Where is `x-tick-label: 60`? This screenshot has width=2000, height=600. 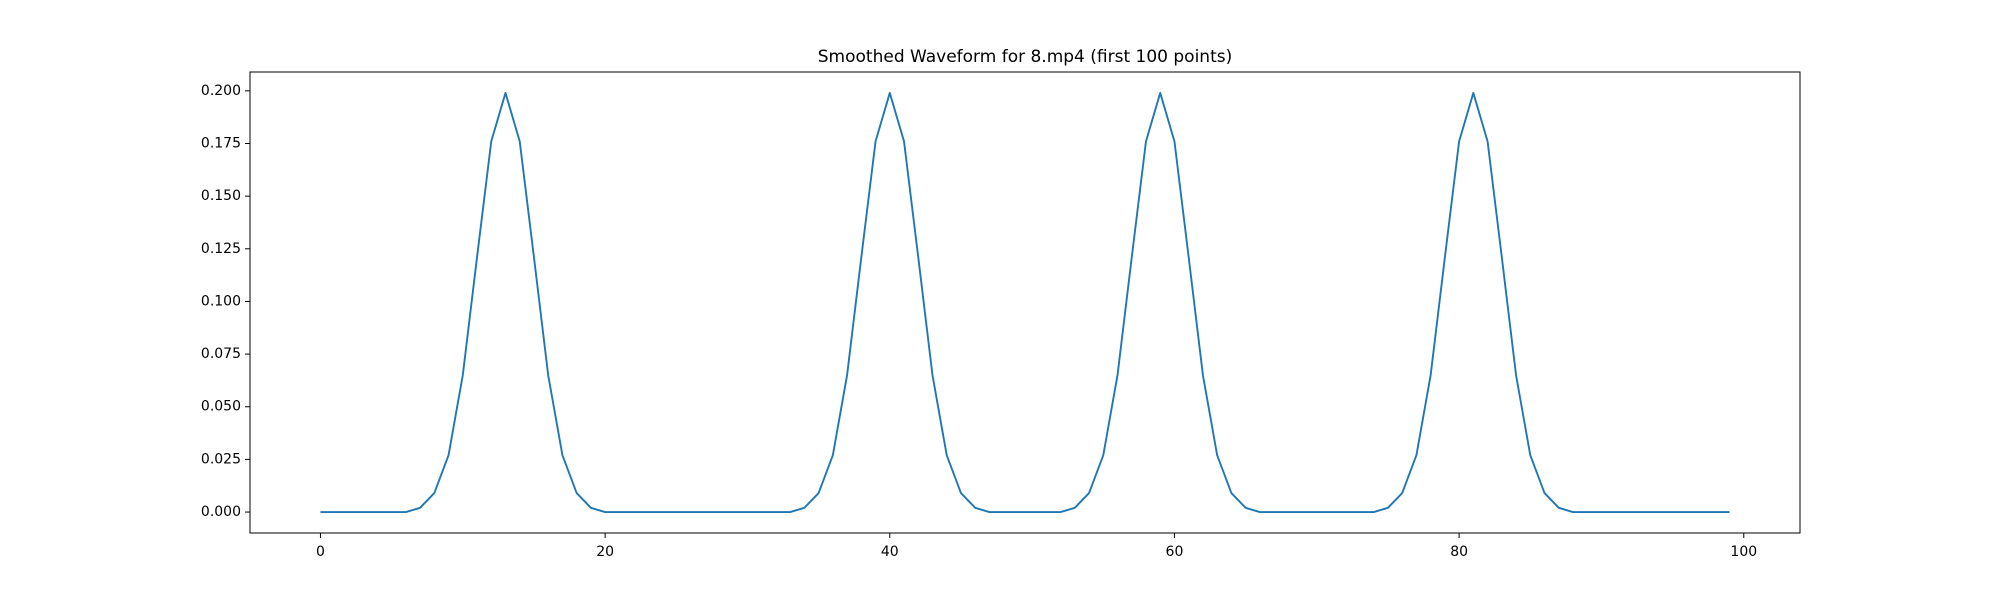 x-tick-label: 60 is located at coordinates (1175, 552).